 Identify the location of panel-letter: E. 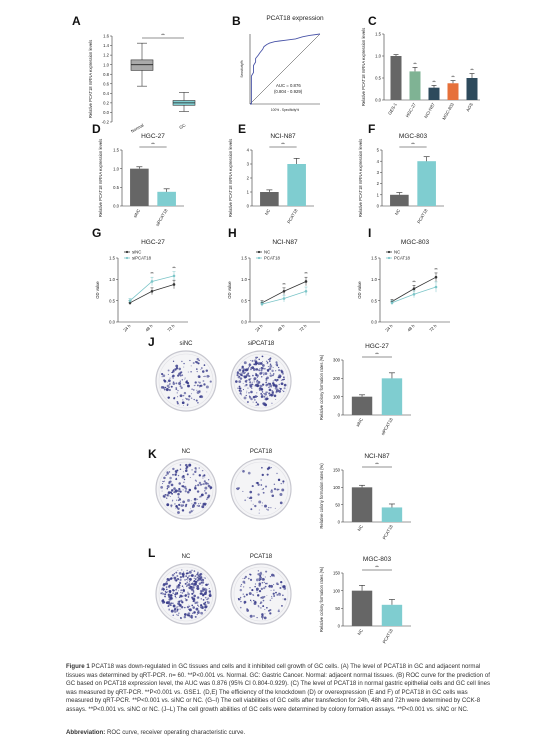
(242, 129).